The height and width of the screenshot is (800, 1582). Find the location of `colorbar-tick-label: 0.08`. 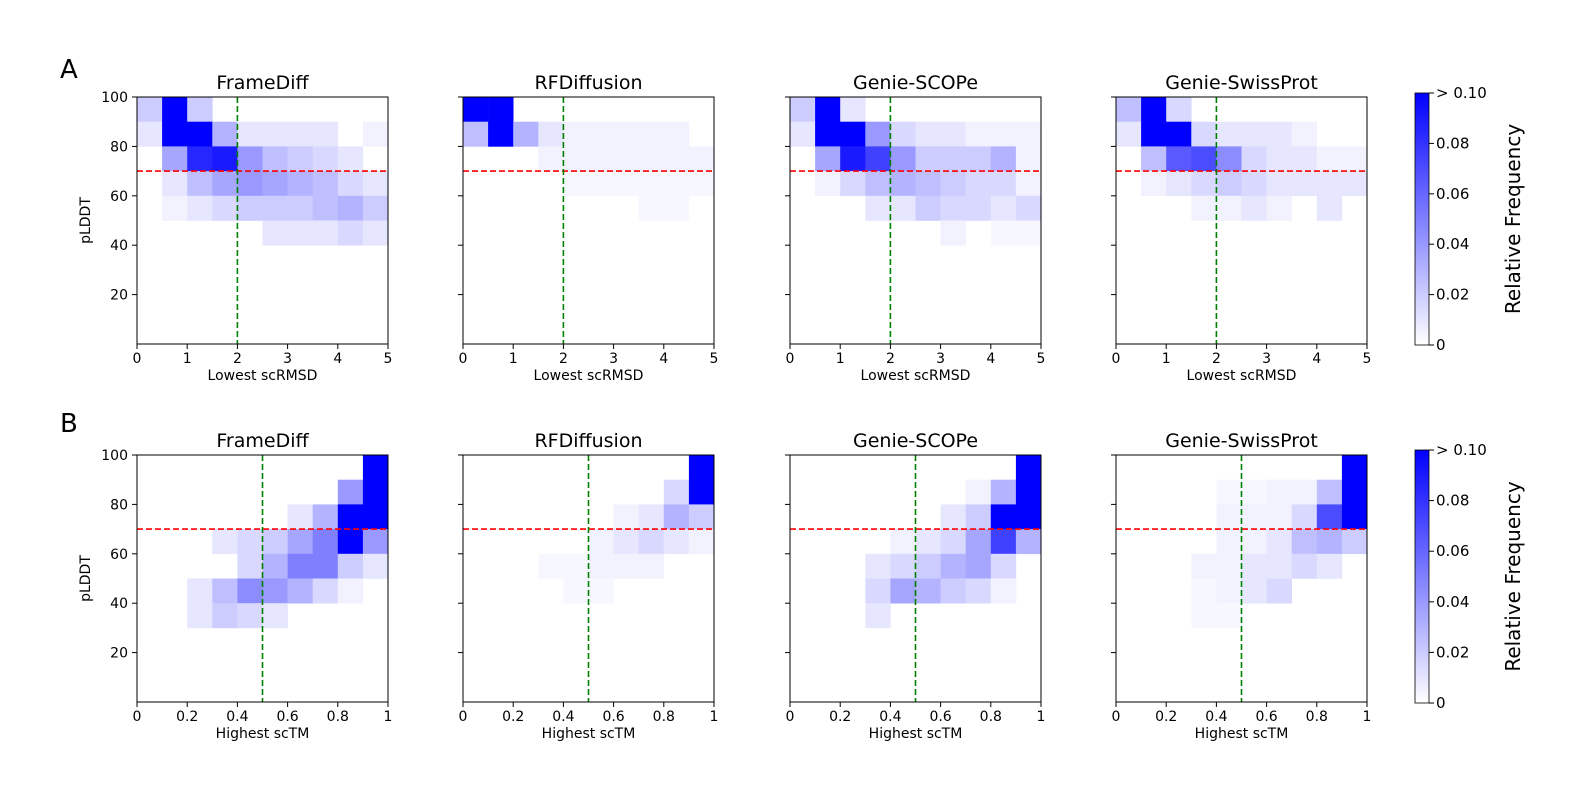

colorbar-tick-label: 0.08 is located at coordinates (1452, 143).